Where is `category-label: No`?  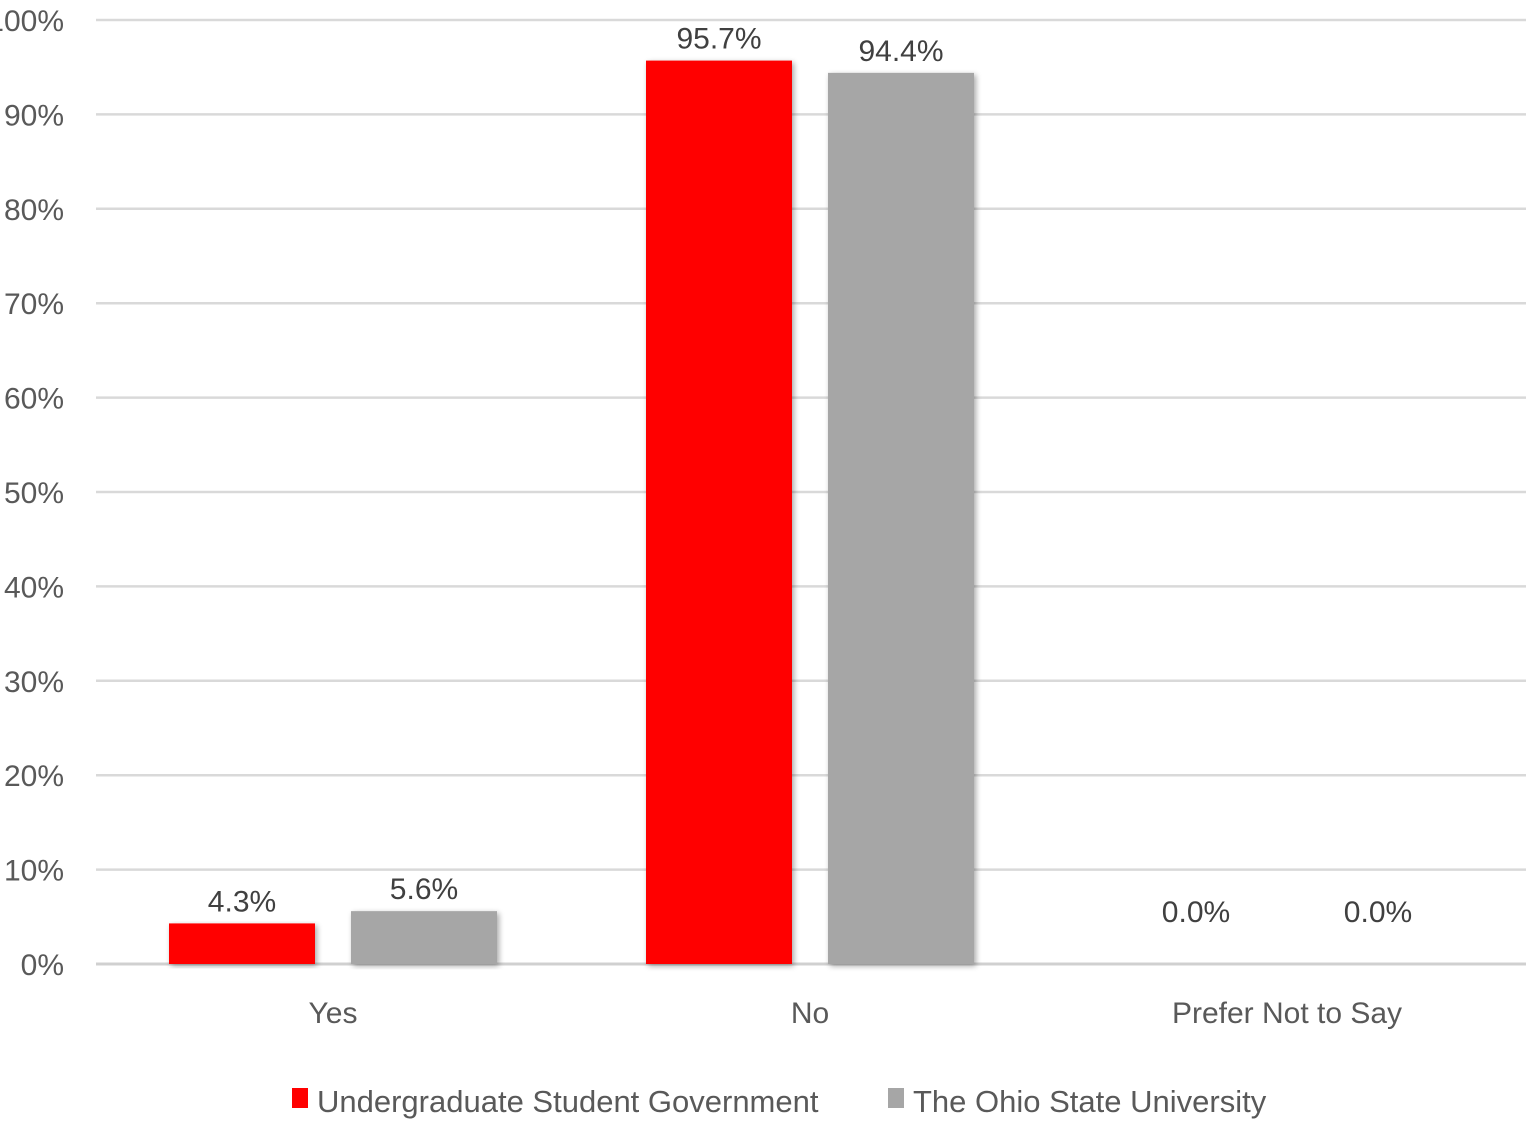 category-label: No is located at coordinates (810, 1013).